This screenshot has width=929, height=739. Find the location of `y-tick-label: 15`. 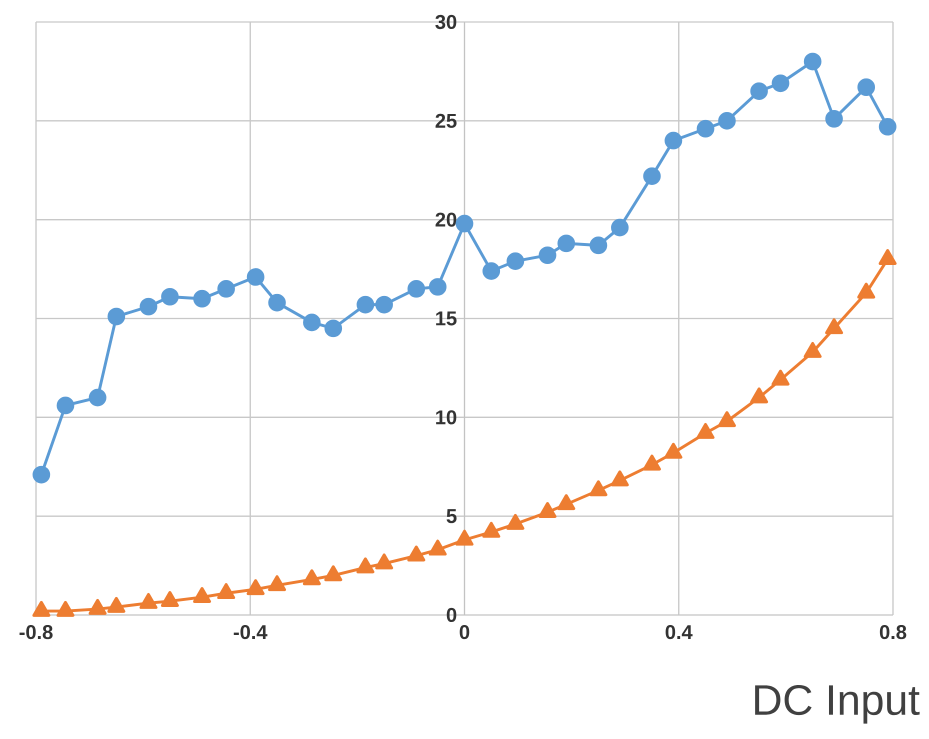

y-tick-label: 15 is located at coordinates (446, 319).